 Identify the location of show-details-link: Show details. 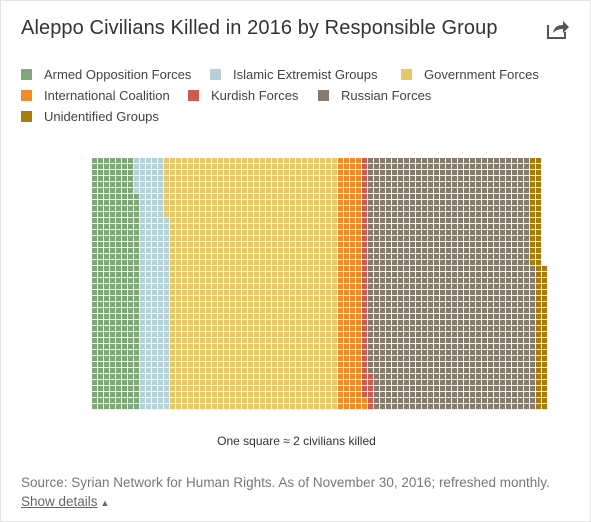
(59, 501).